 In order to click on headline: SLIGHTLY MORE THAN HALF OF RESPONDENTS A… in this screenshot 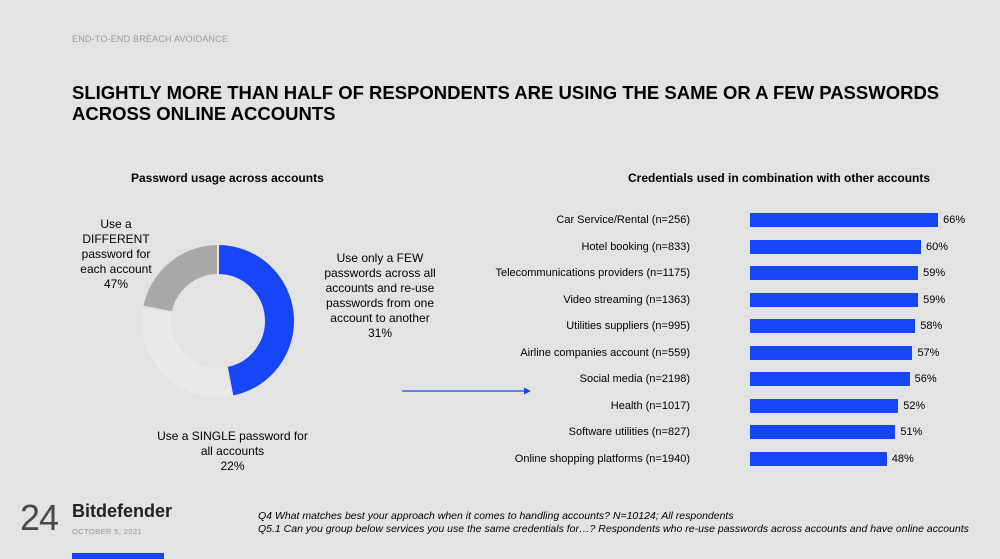, I will do `click(506, 103)`.